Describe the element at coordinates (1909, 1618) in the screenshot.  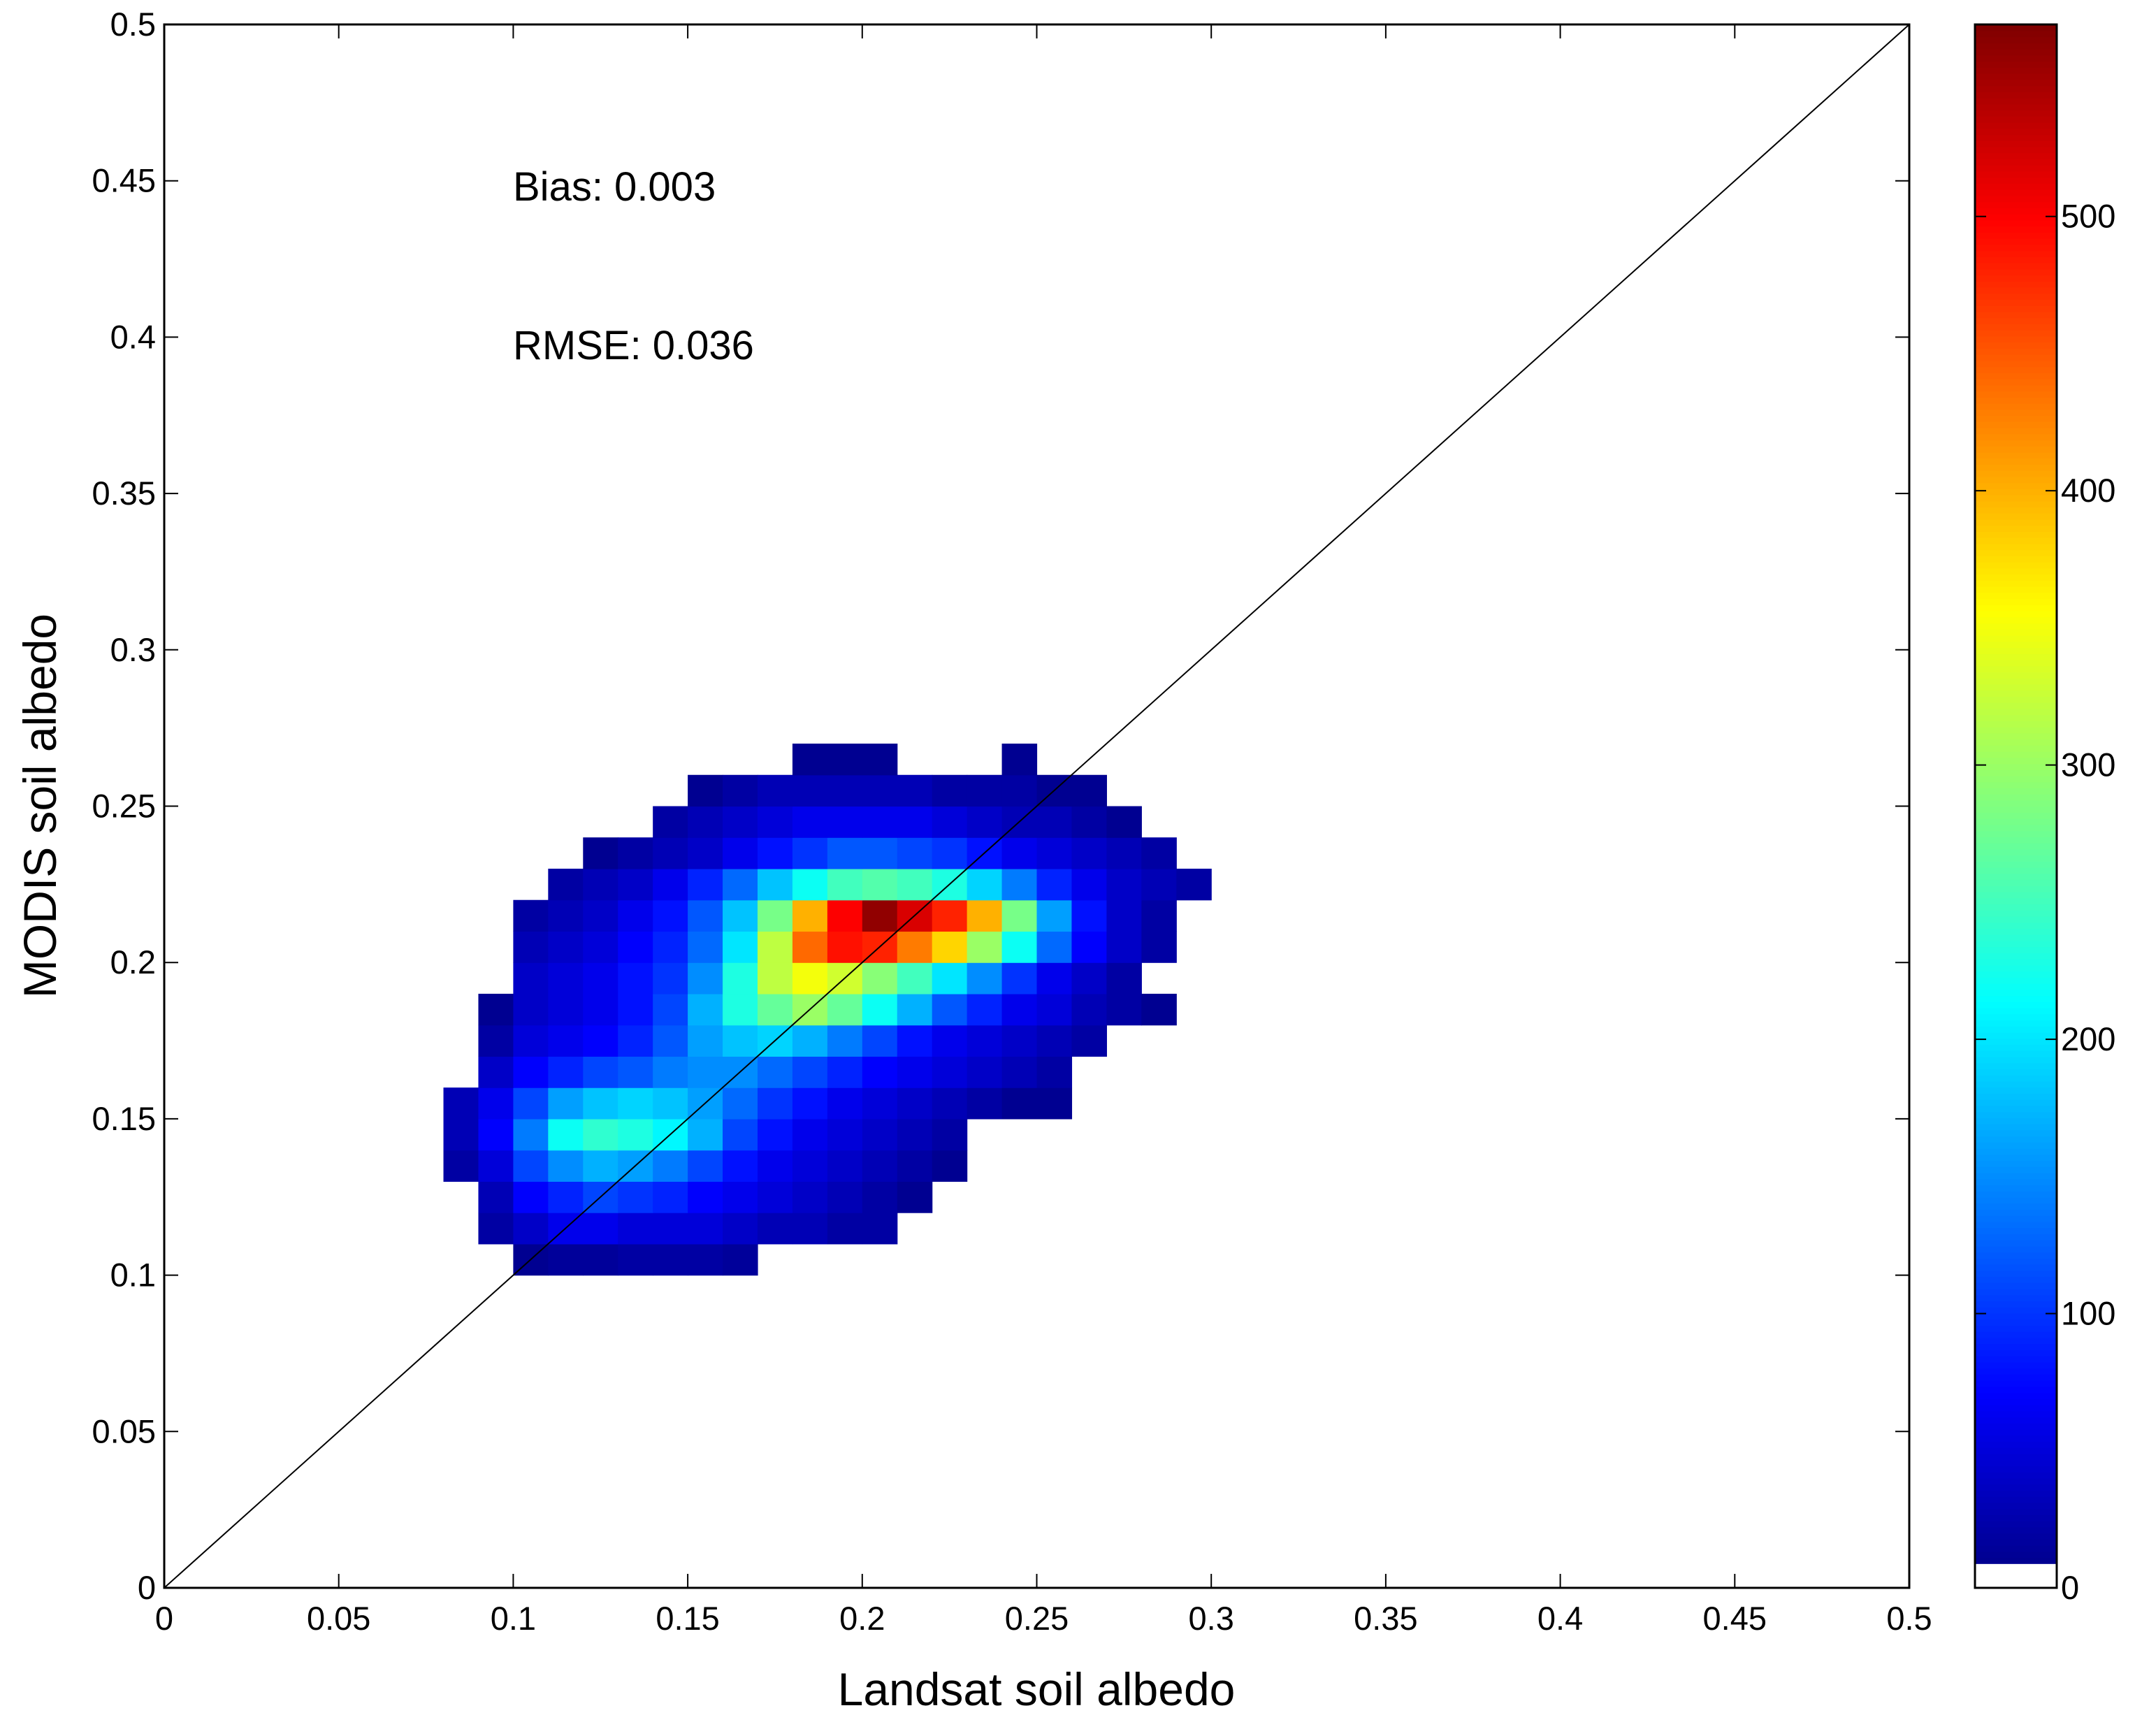
I see `x-tick-label: 0.5` at that location.